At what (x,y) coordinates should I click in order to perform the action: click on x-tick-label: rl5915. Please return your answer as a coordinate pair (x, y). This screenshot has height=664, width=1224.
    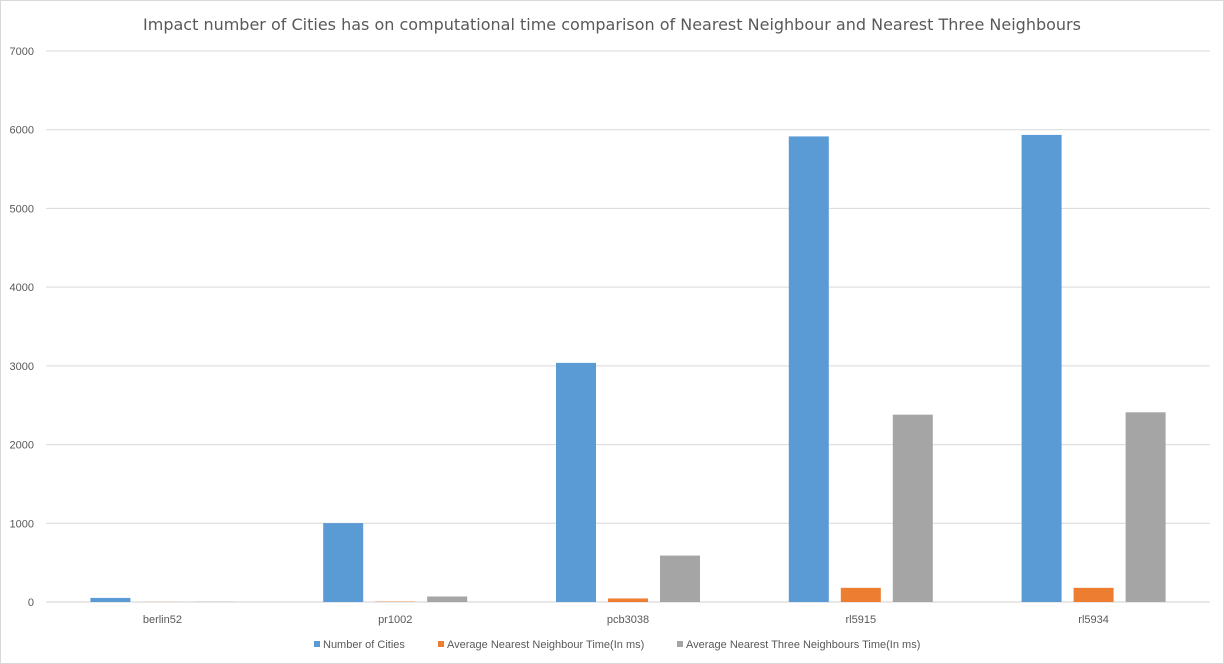
    Looking at the image, I should click on (861, 620).